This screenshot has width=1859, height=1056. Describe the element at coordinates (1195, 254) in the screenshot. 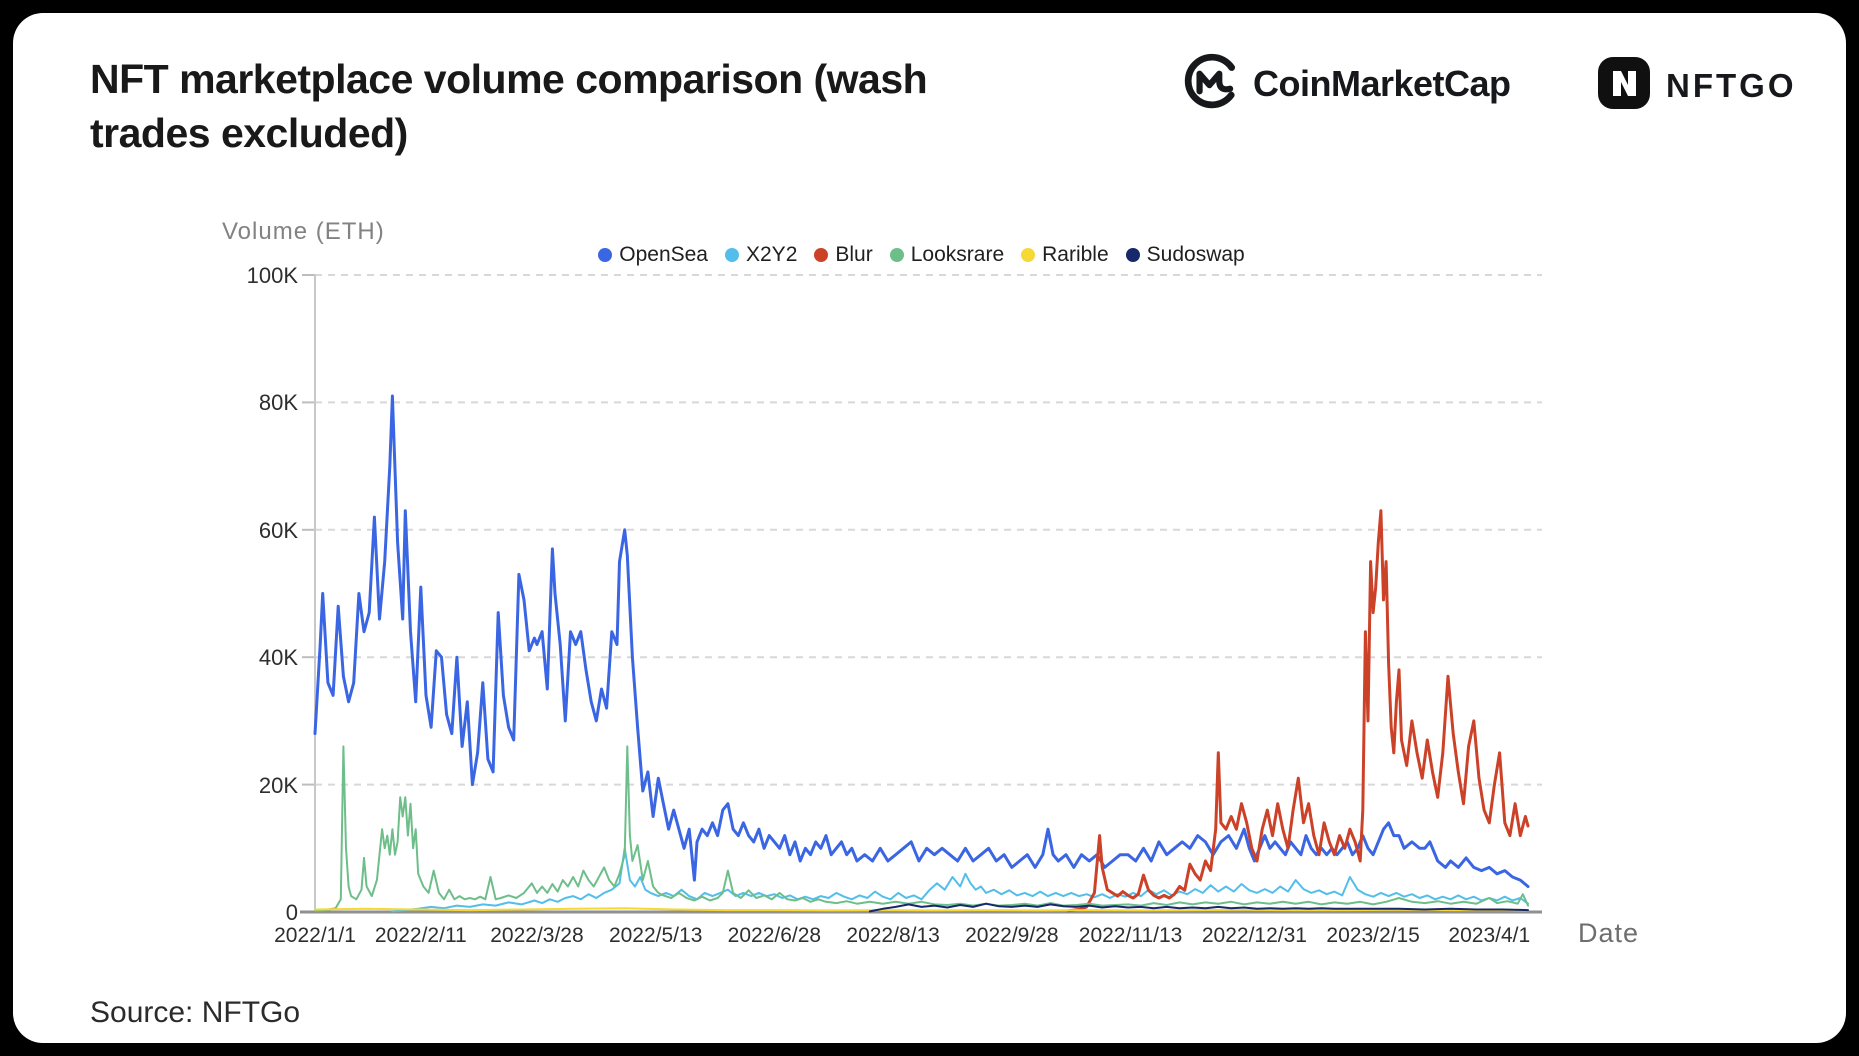

I see `legend-item-label: Sudoswap` at that location.